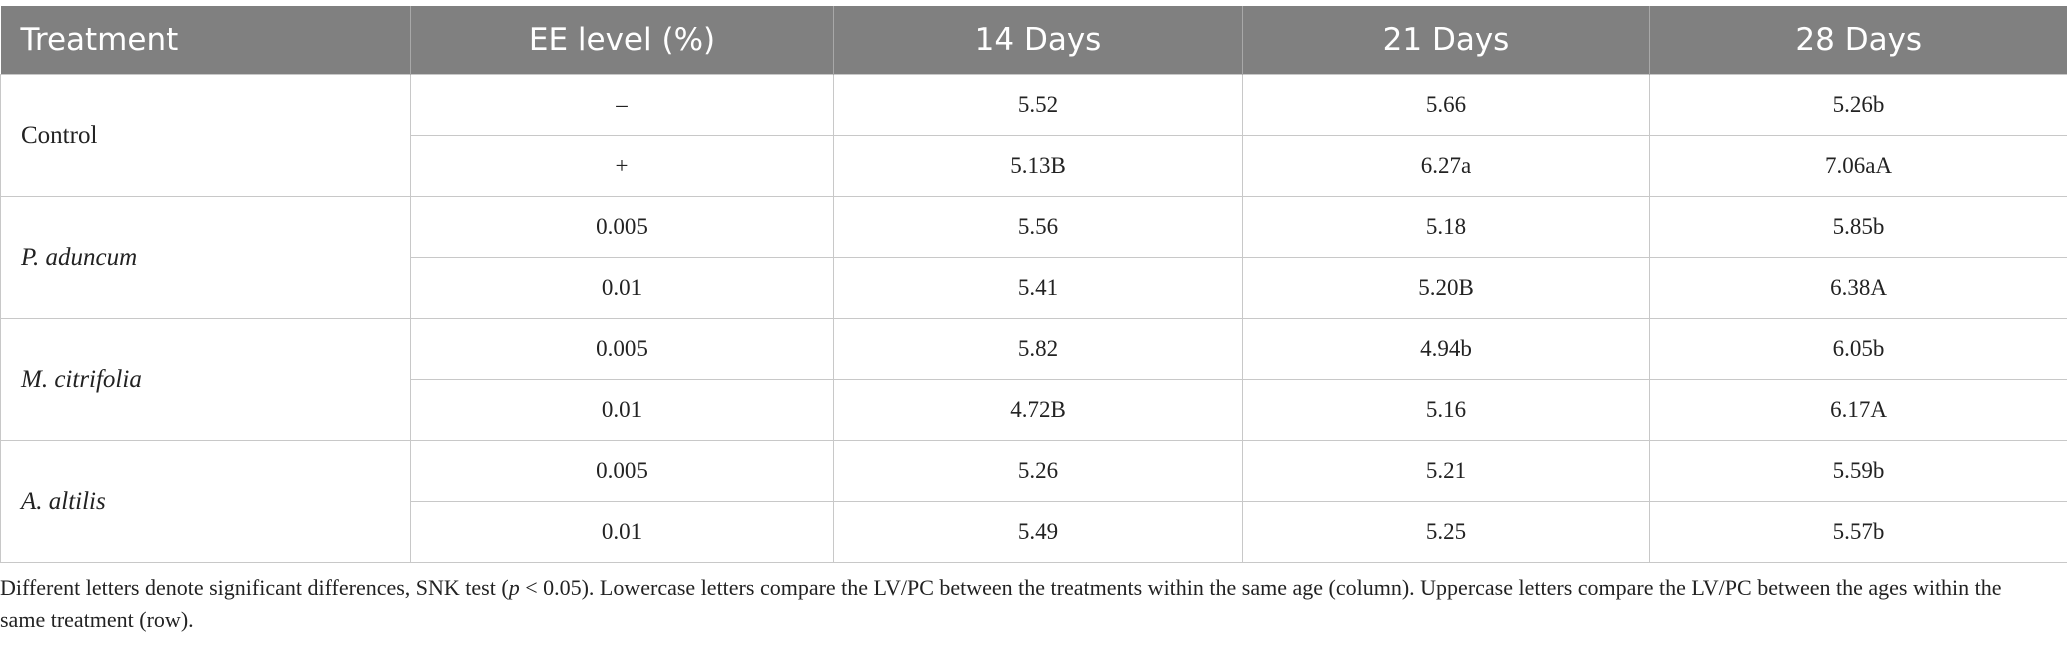 This screenshot has height=654, width=2067. I want to click on value-cell: 6.38A, so click(1858, 288).